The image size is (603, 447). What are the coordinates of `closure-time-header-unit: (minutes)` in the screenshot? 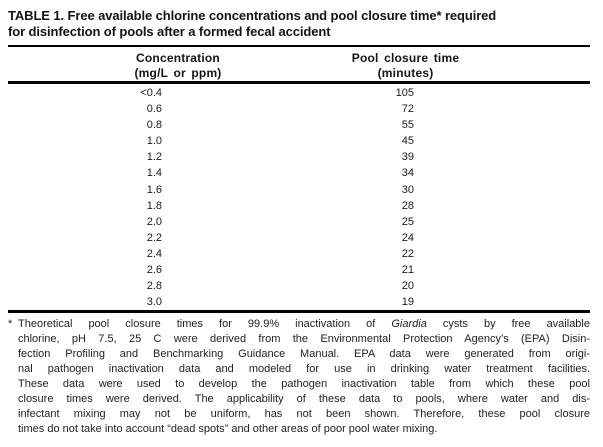 It's located at (405, 73).